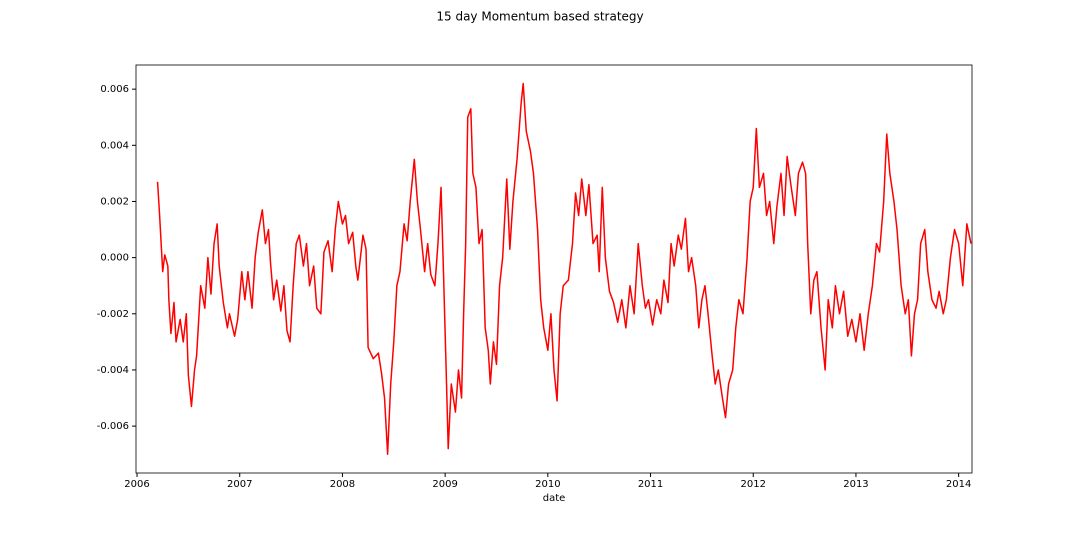  Describe the element at coordinates (650, 484) in the screenshot. I see `x-tick-label: 2011` at that location.